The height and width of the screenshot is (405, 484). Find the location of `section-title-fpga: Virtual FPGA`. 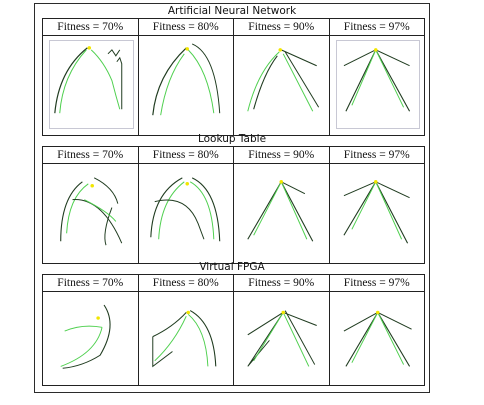

section-title-fpga: Virtual FPGA is located at coordinates (232, 267).